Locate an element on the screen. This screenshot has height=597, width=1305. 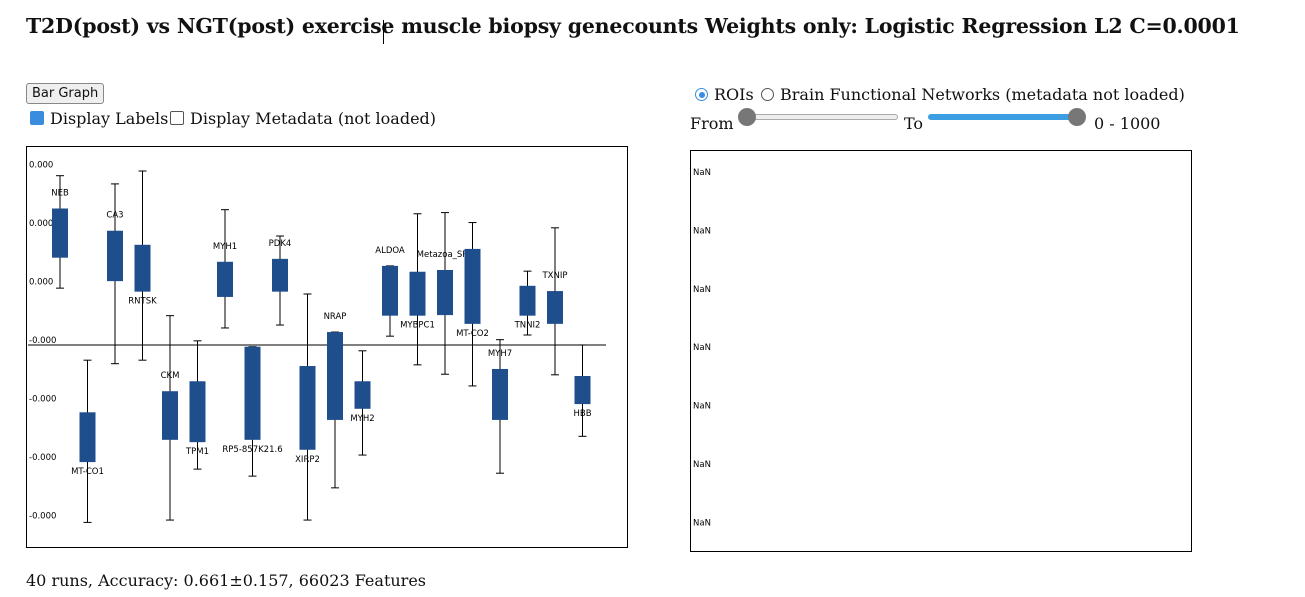
checkbox-label: Display Labels is located at coordinates (109, 118).